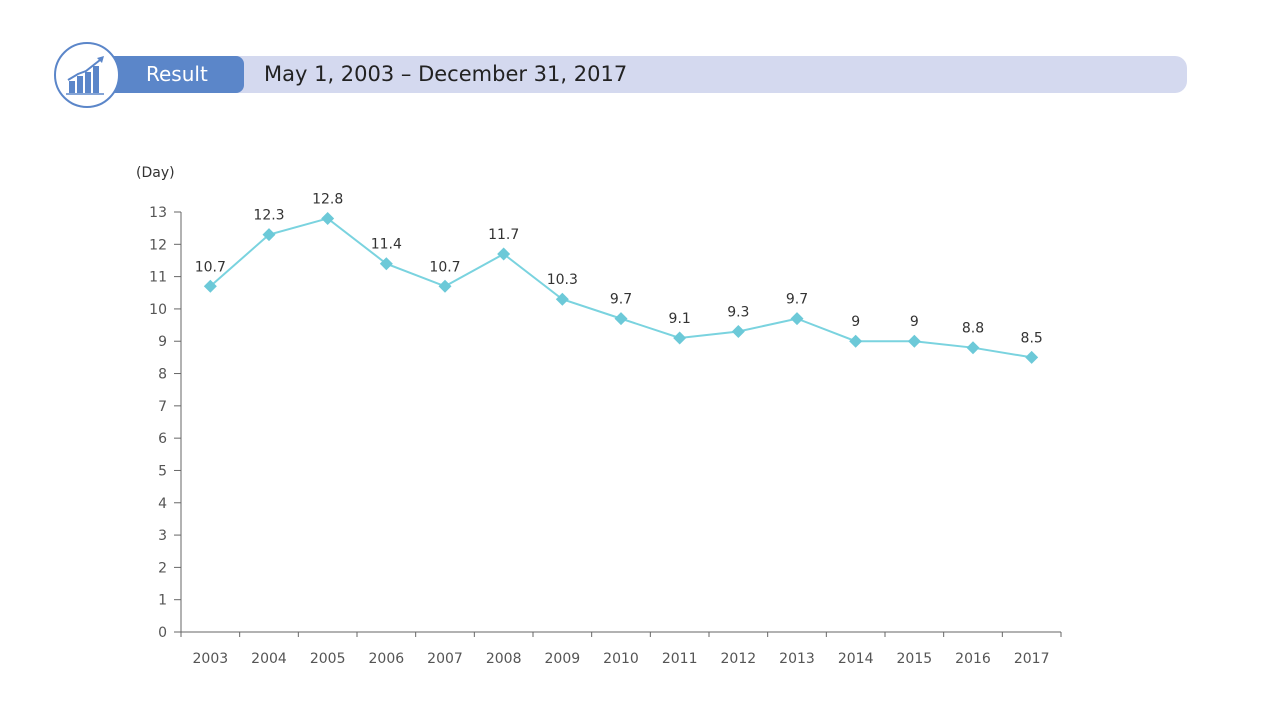 Image resolution: width=1276 pixels, height=718 pixels. What do you see at coordinates (158, 278) in the screenshot?
I see `y-tick-label: 11` at bounding box center [158, 278].